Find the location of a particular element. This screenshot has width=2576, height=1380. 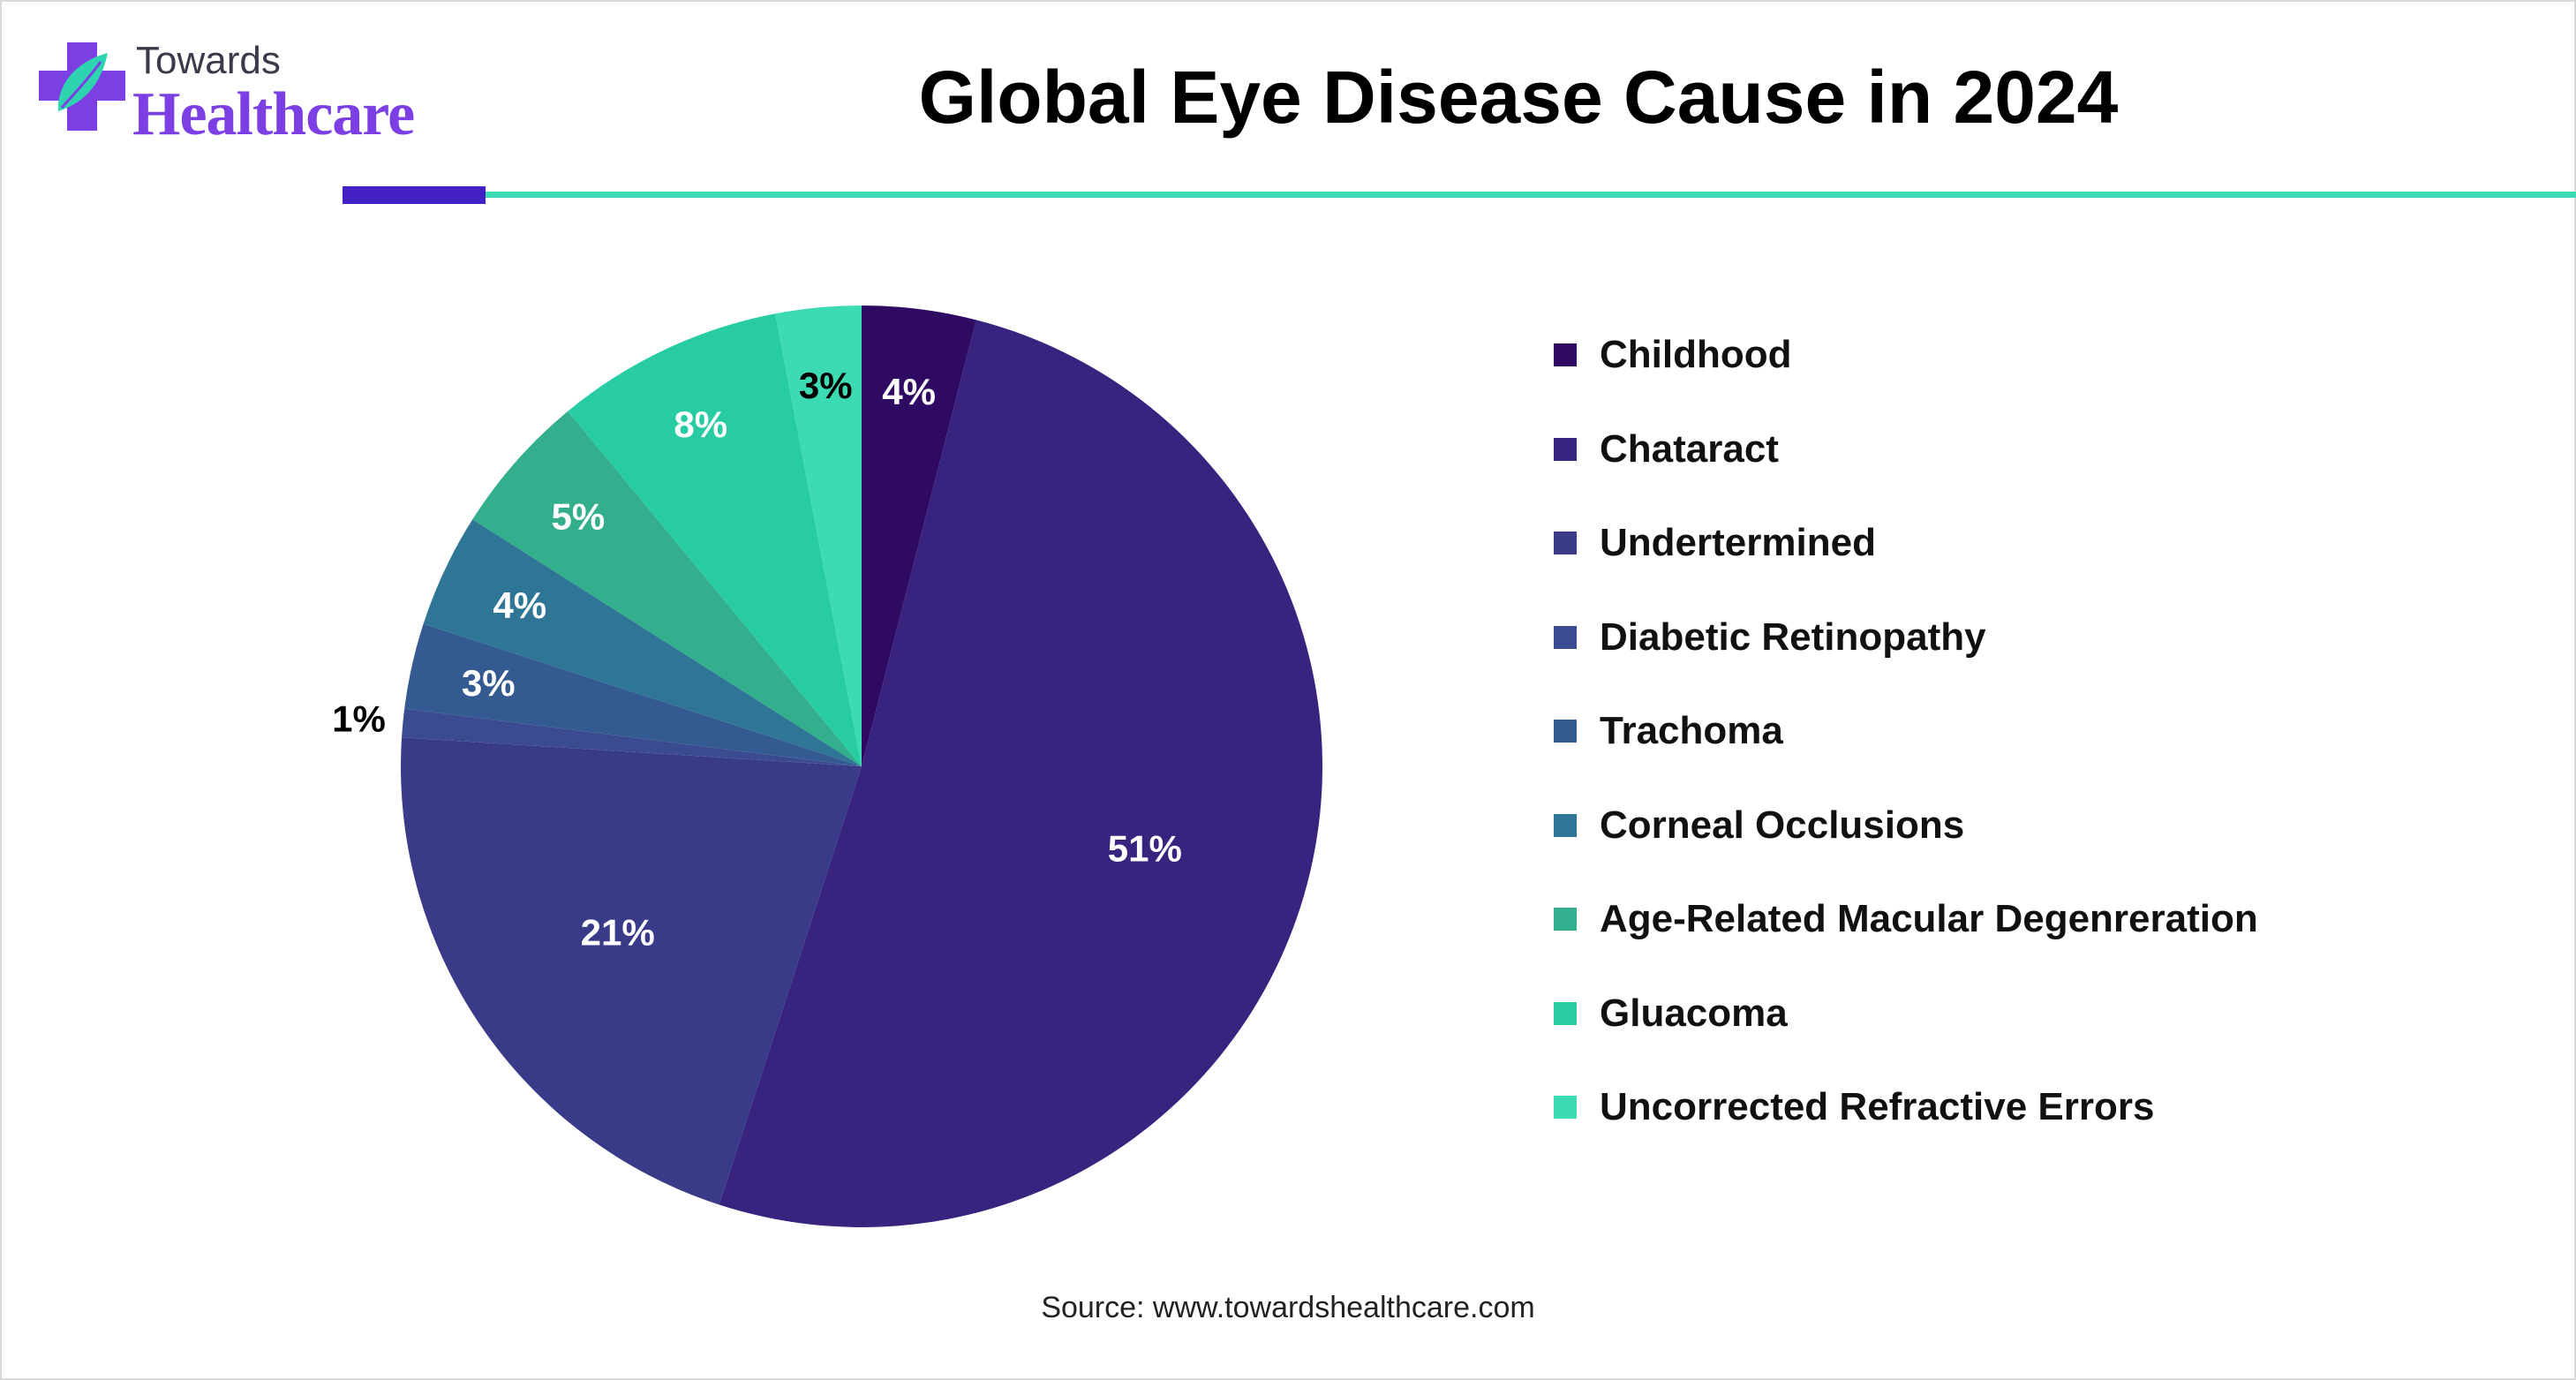

pie-data-label: 5% is located at coordinates (579, 516).